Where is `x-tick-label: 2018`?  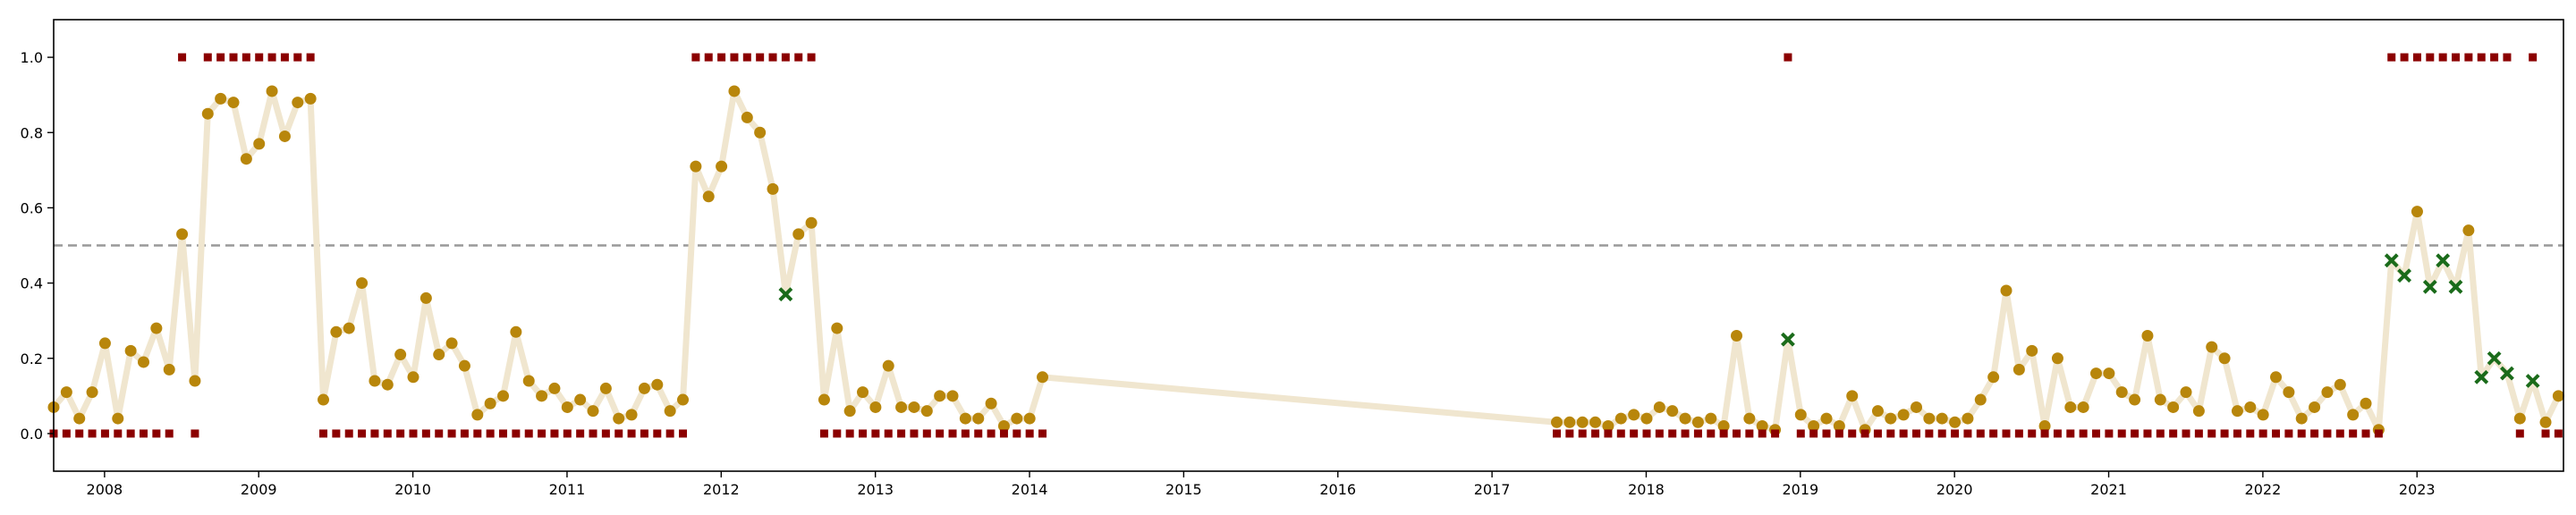 x-tick-label: 2018 is located at coordinates (1646, 490).